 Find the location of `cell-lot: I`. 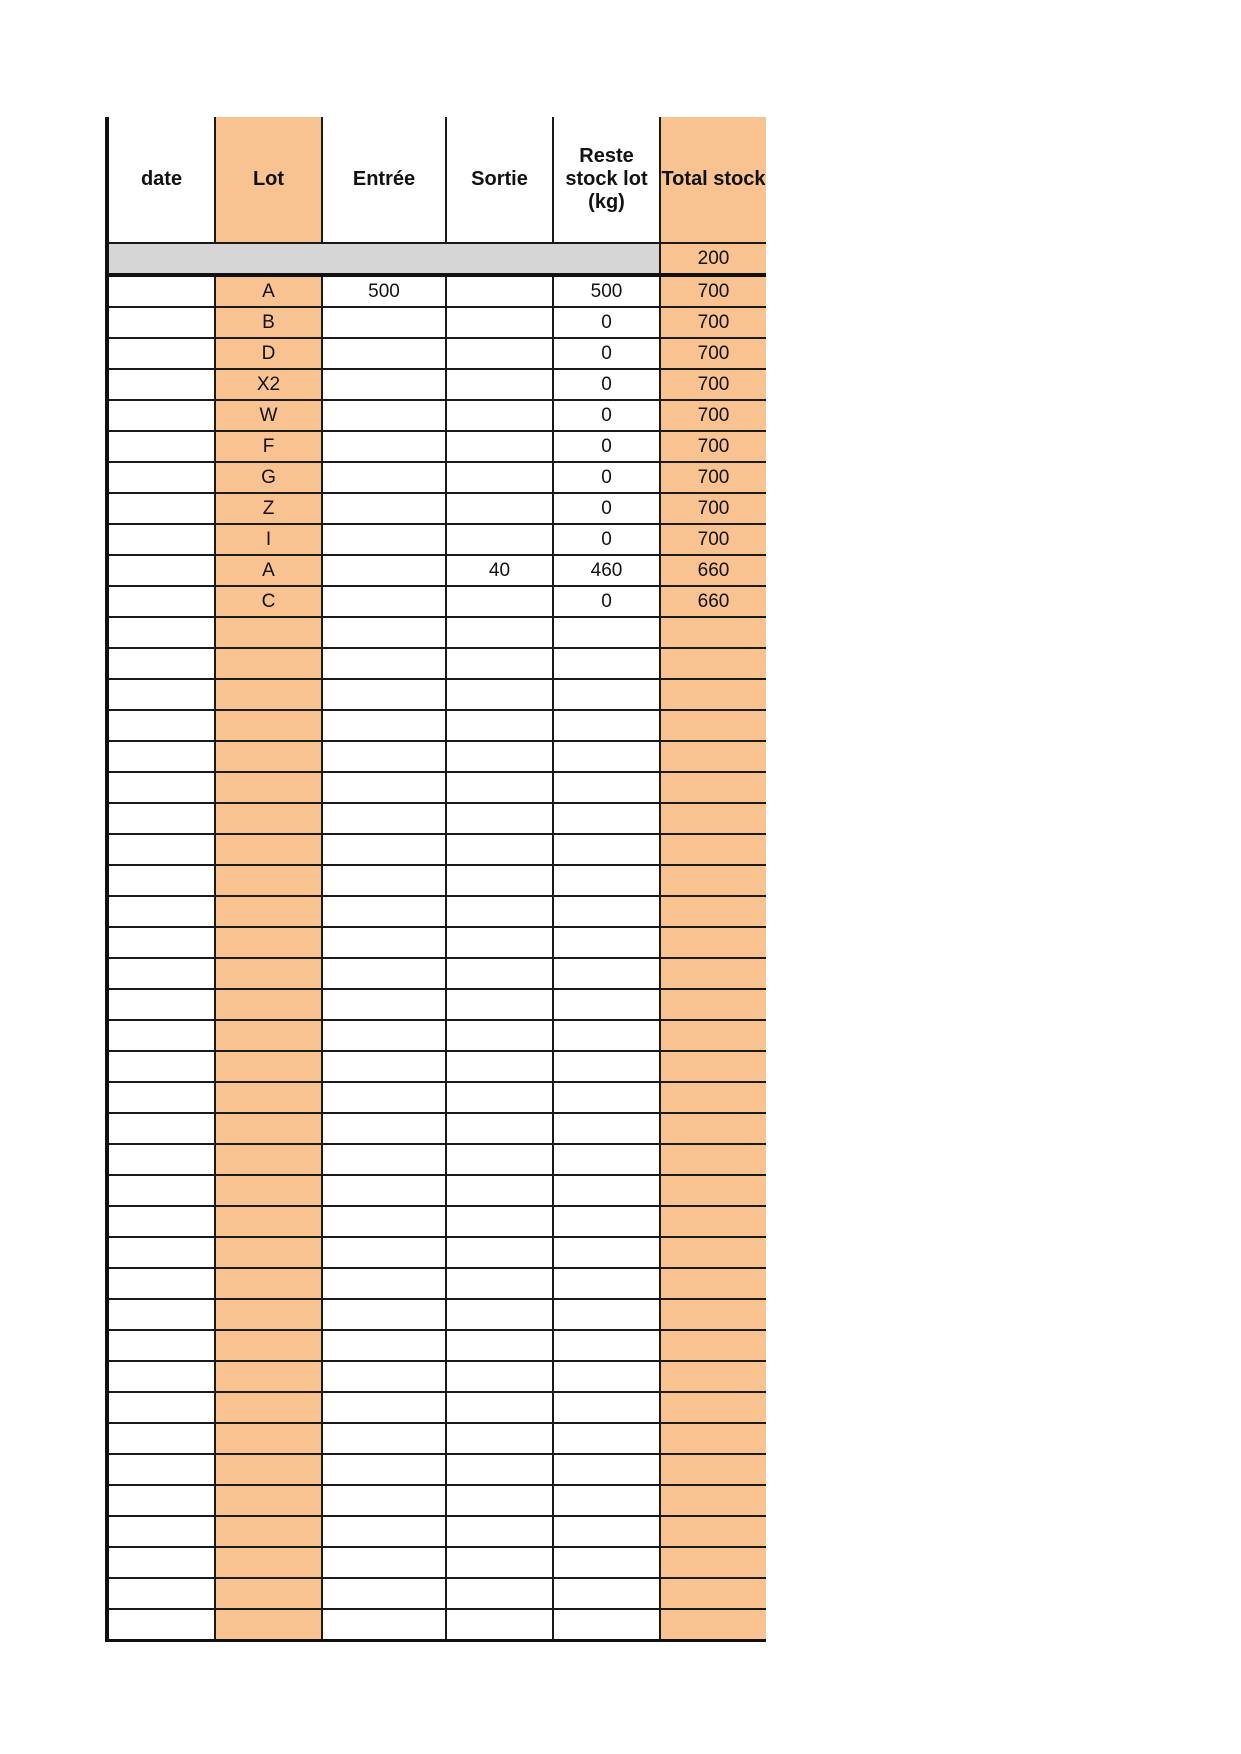

cell-lot: I is located at coordinates (268, 539).